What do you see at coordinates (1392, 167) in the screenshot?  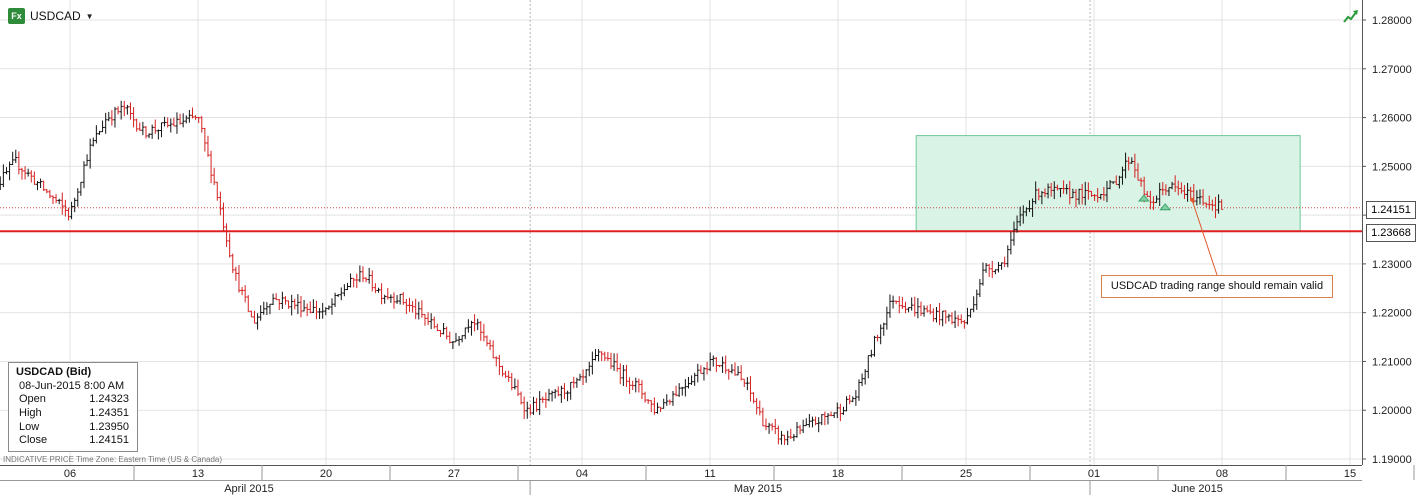 I see `y-tick-label: 1.25000` at bounding box center [1392, 167].